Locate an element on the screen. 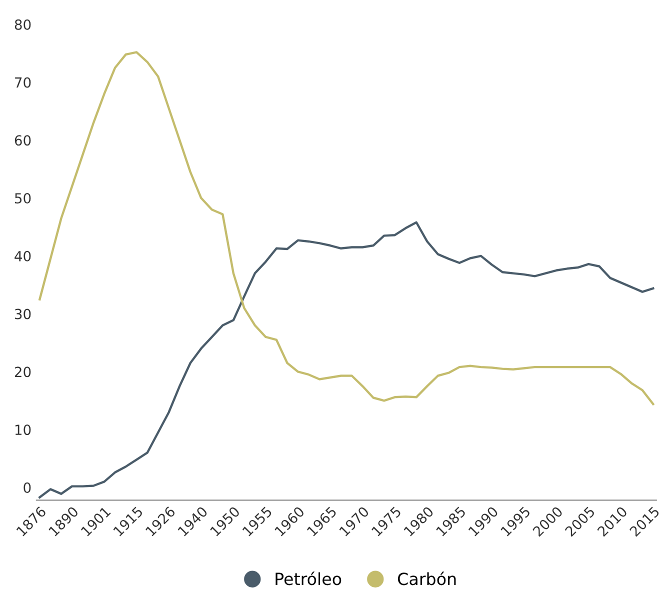 The image size is (663, 610). y-tick-label: 10 is located at coordinates (23, 430).